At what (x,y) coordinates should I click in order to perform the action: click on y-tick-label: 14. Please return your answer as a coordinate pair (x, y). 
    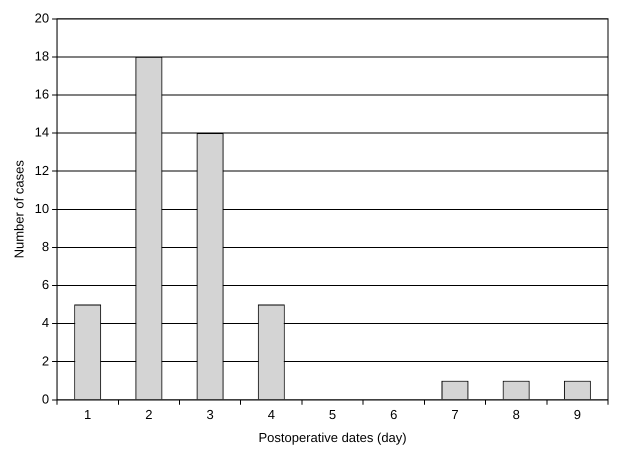
    Looking at the image, I should click on (42, 132).